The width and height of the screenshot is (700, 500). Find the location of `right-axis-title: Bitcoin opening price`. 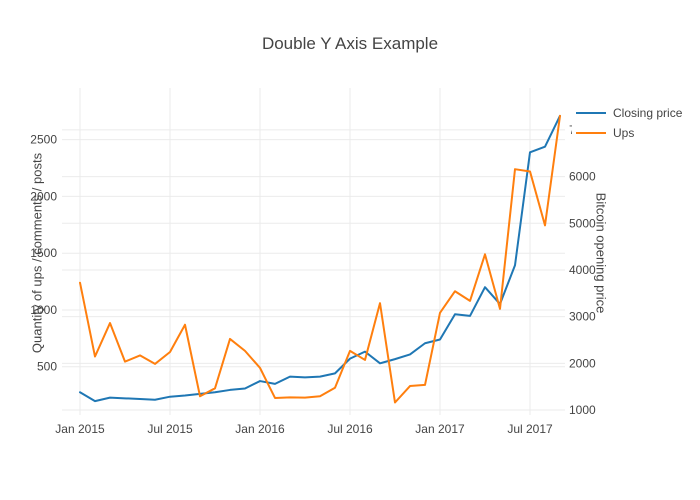

right-axis-title: Bitcoin opening price is located at coordinates (601, 253).